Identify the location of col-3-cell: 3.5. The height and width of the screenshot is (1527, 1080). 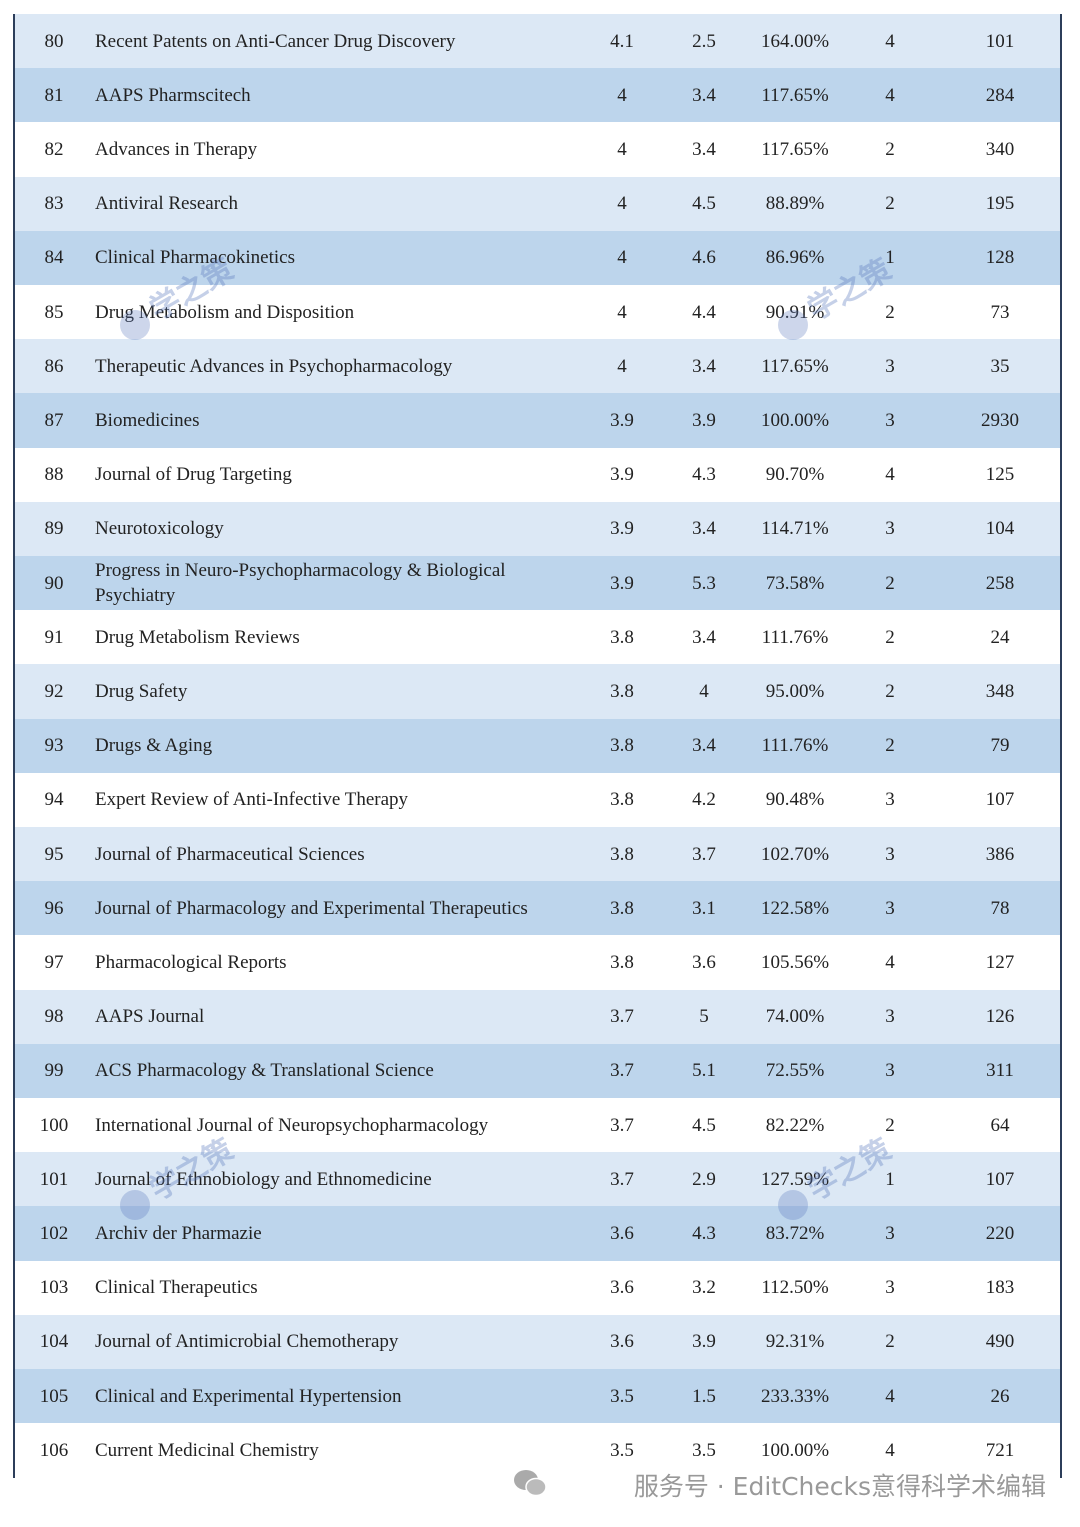
(622, 1396).